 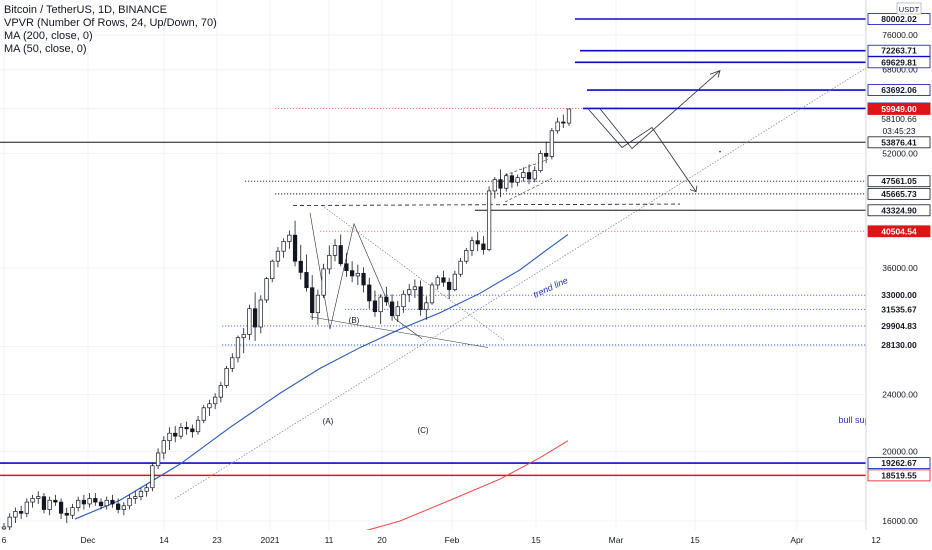 What do you see at coordinates (909, 9) in the screenshot?
I see `currency-label: USDT` at bounding box center [909, 9].